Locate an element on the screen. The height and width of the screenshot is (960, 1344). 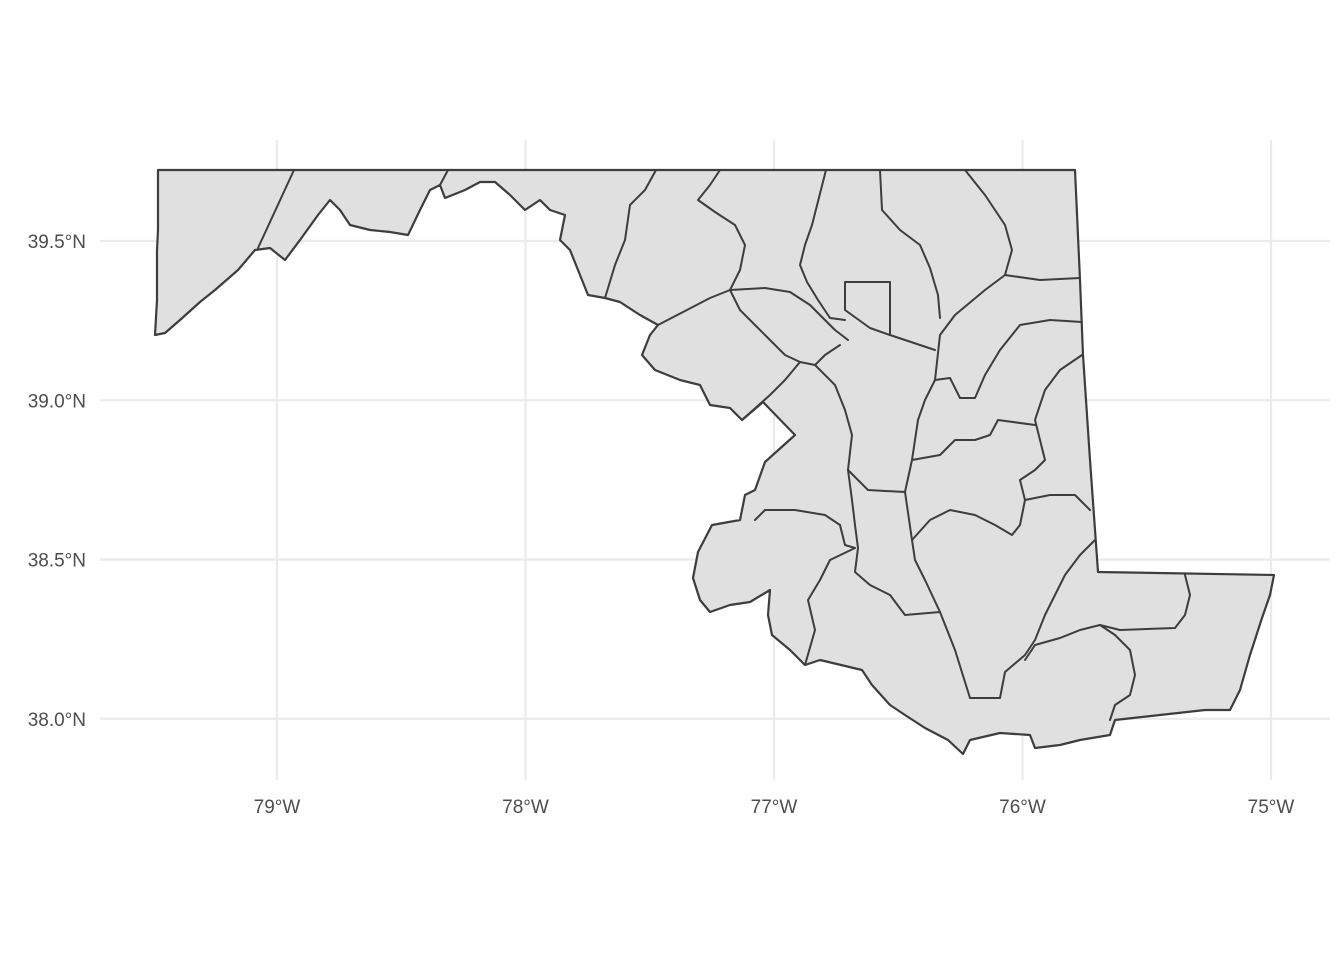
county-border-garrett-allegany is located at coordinates (276, 209).